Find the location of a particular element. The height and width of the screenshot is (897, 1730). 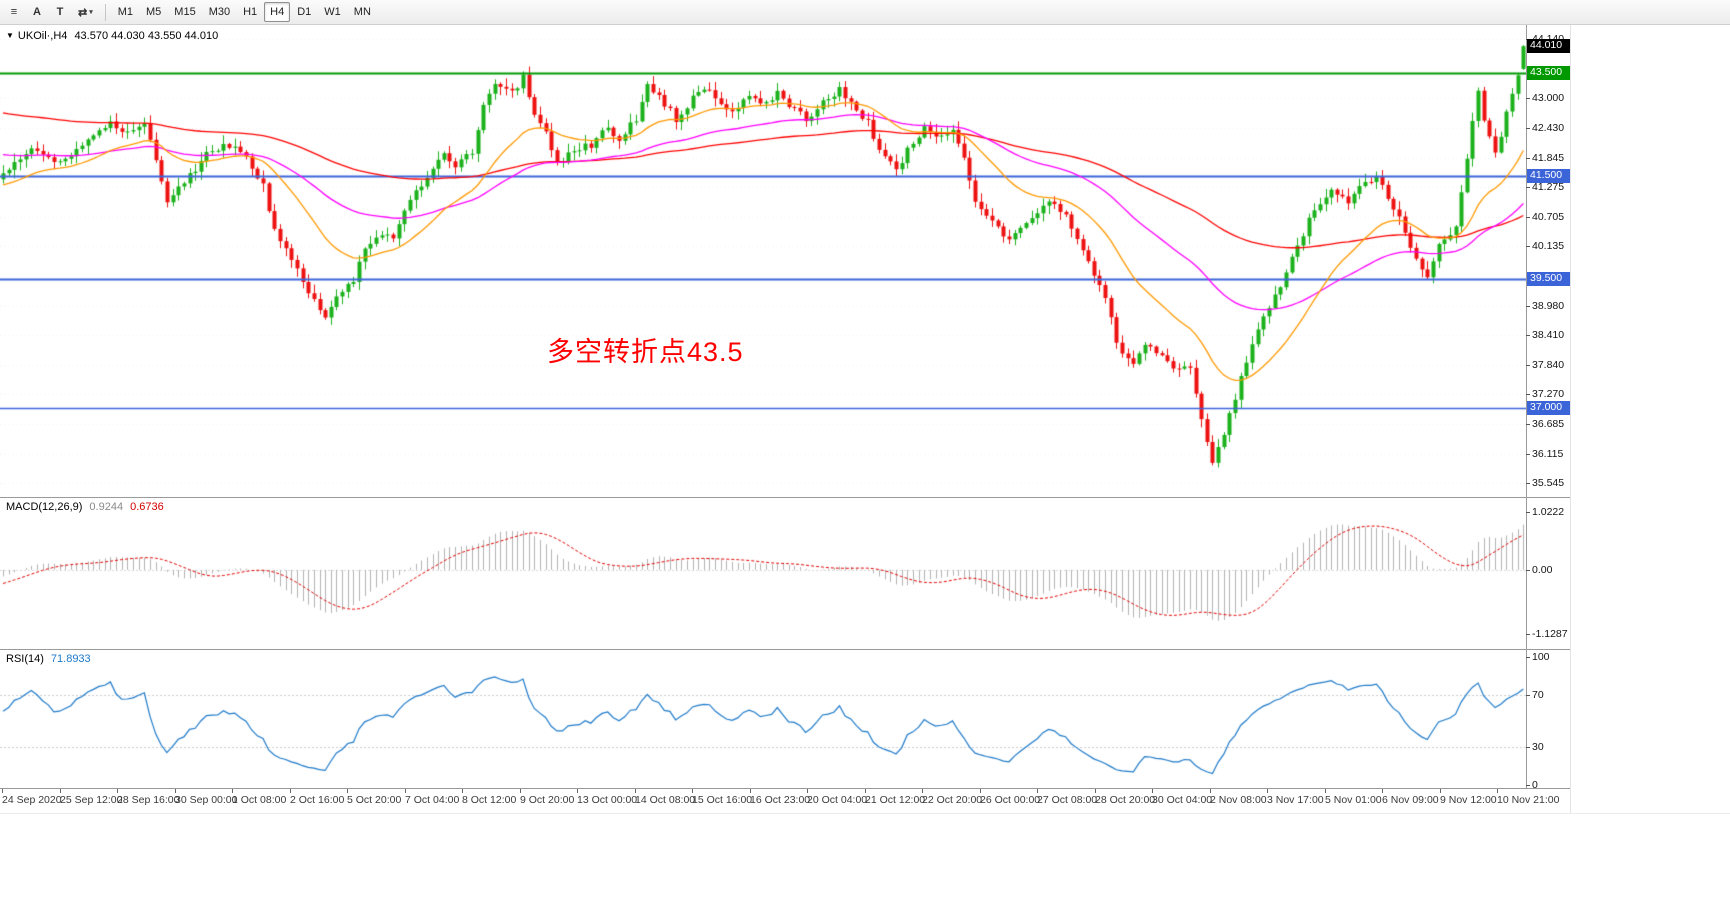

timeframe-m30: M30 is located at coordinates (219, 12).